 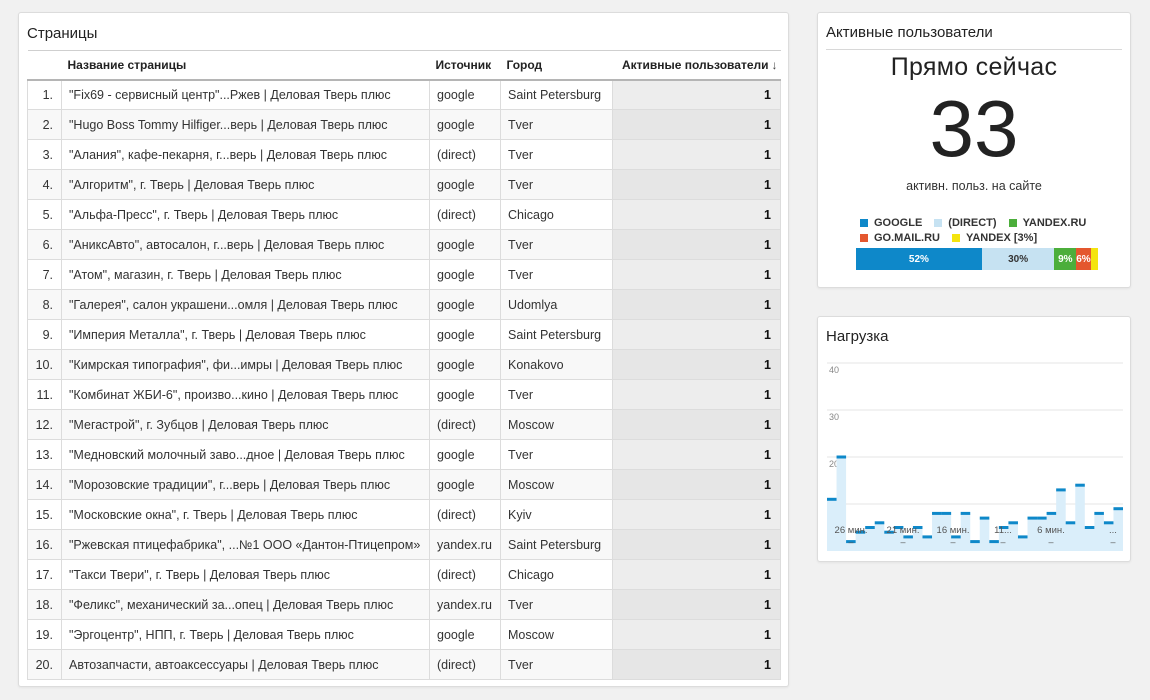 I want to click on cell-source: yandex.ru, so click(x=465, y=544).